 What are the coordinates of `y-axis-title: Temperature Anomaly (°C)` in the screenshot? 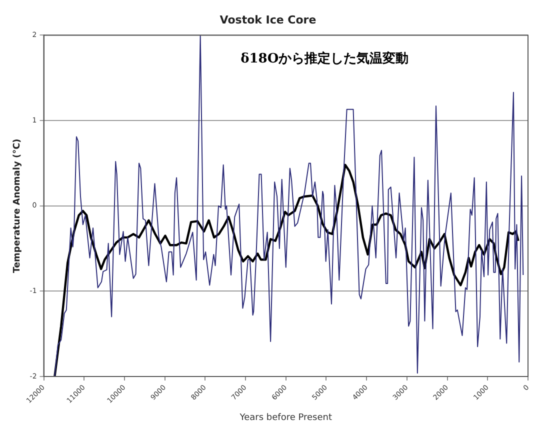 It's located at (17, 206).